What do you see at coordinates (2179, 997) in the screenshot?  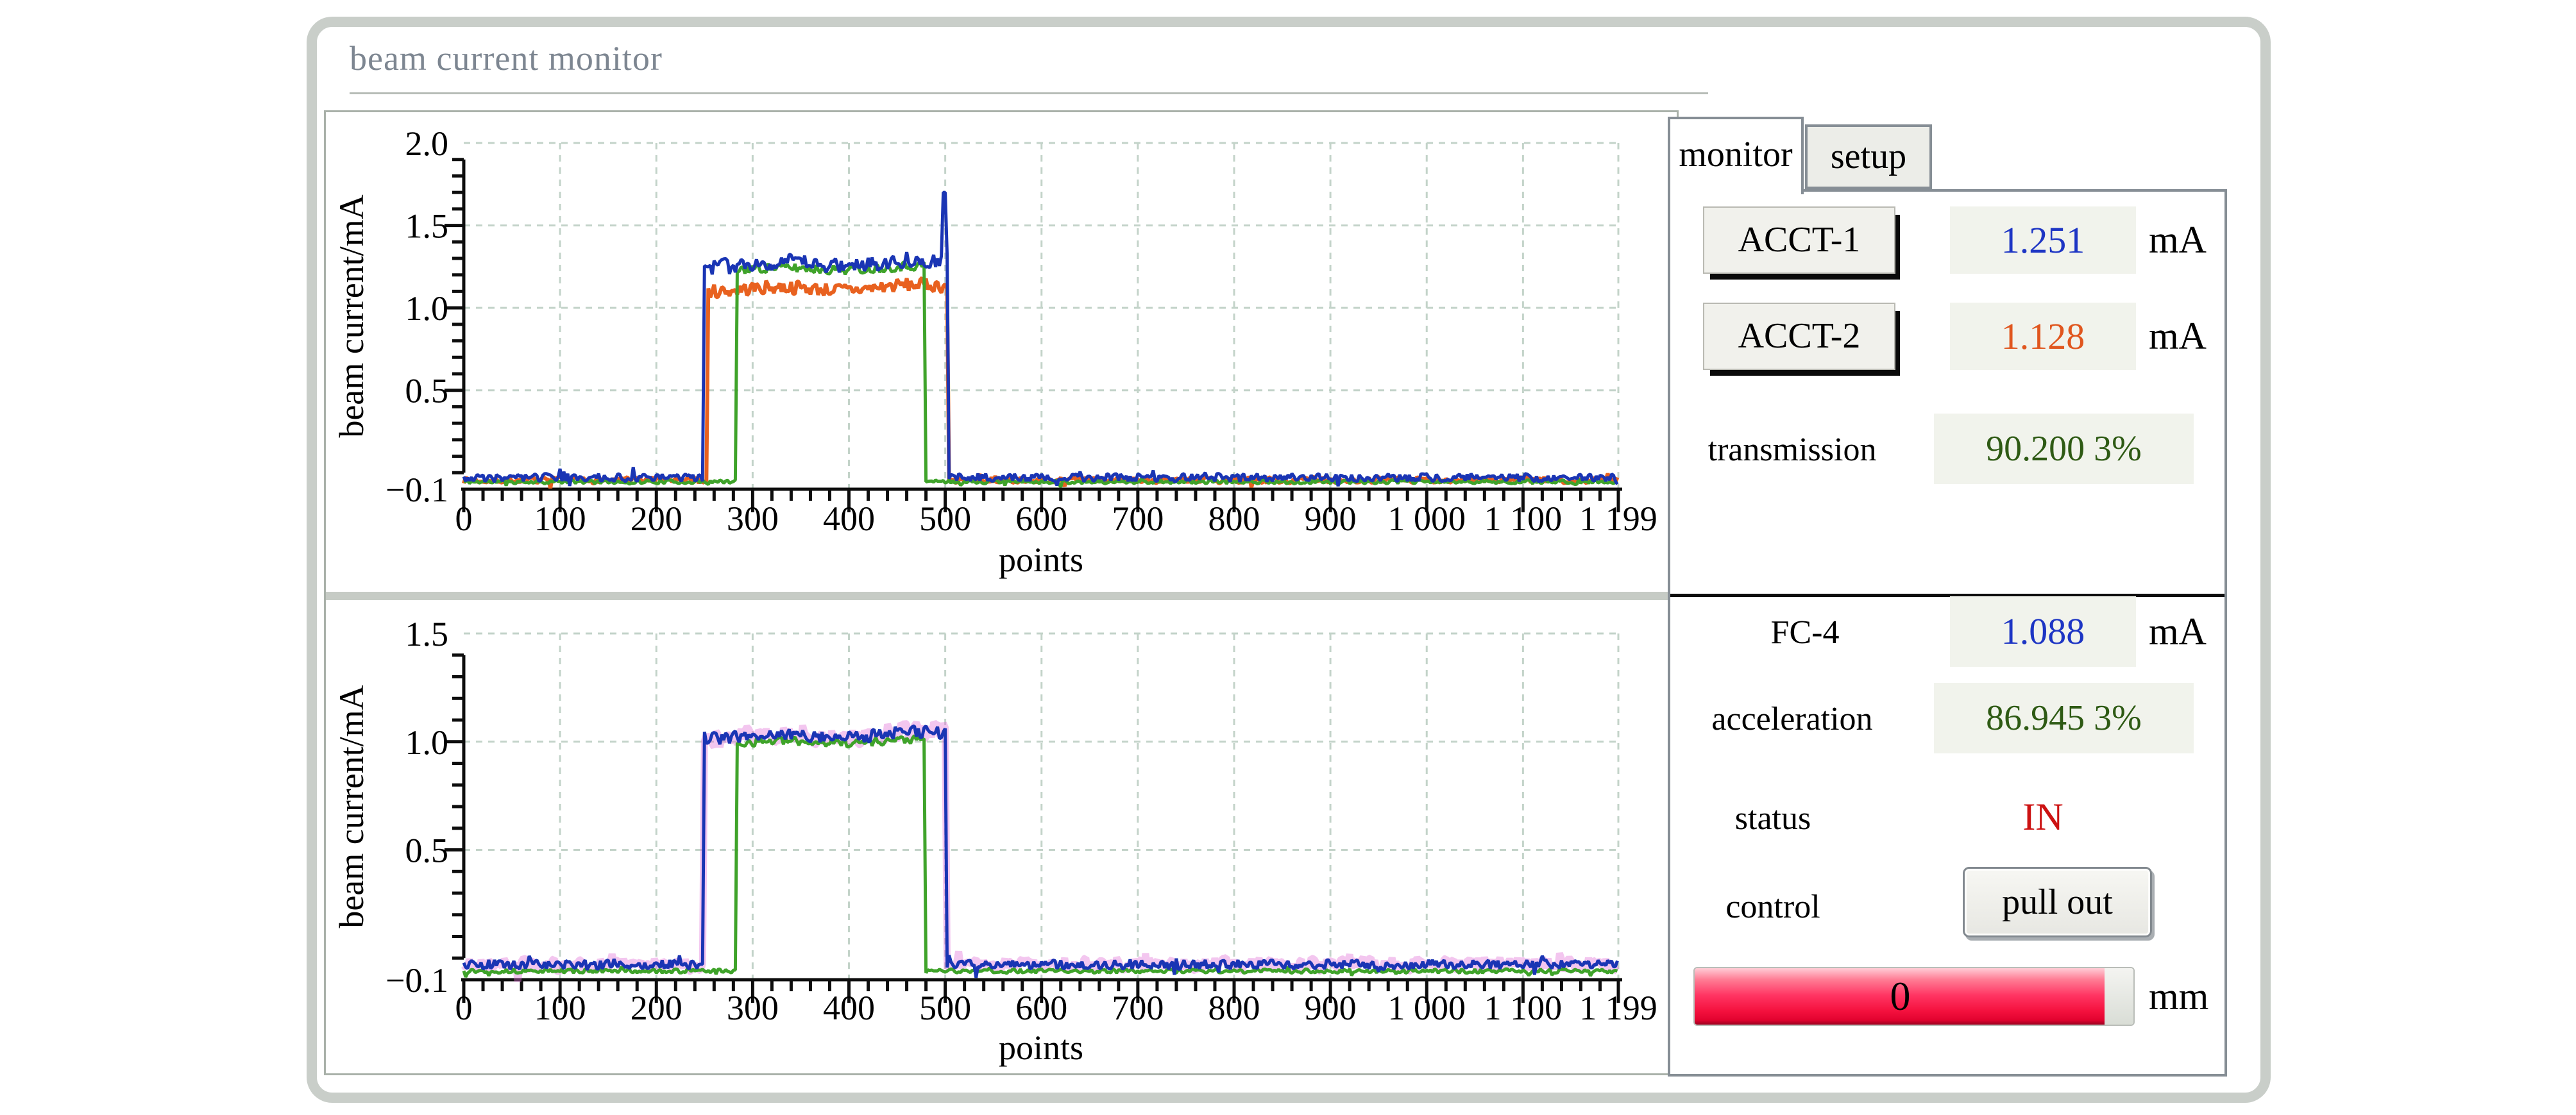 I see `position-unit: mm` at bounding box center [2179, 997].